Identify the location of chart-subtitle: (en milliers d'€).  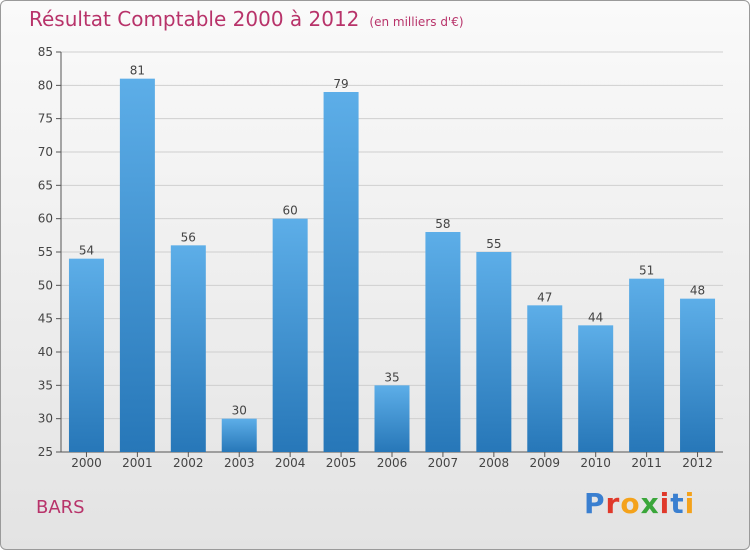
(416, 22).